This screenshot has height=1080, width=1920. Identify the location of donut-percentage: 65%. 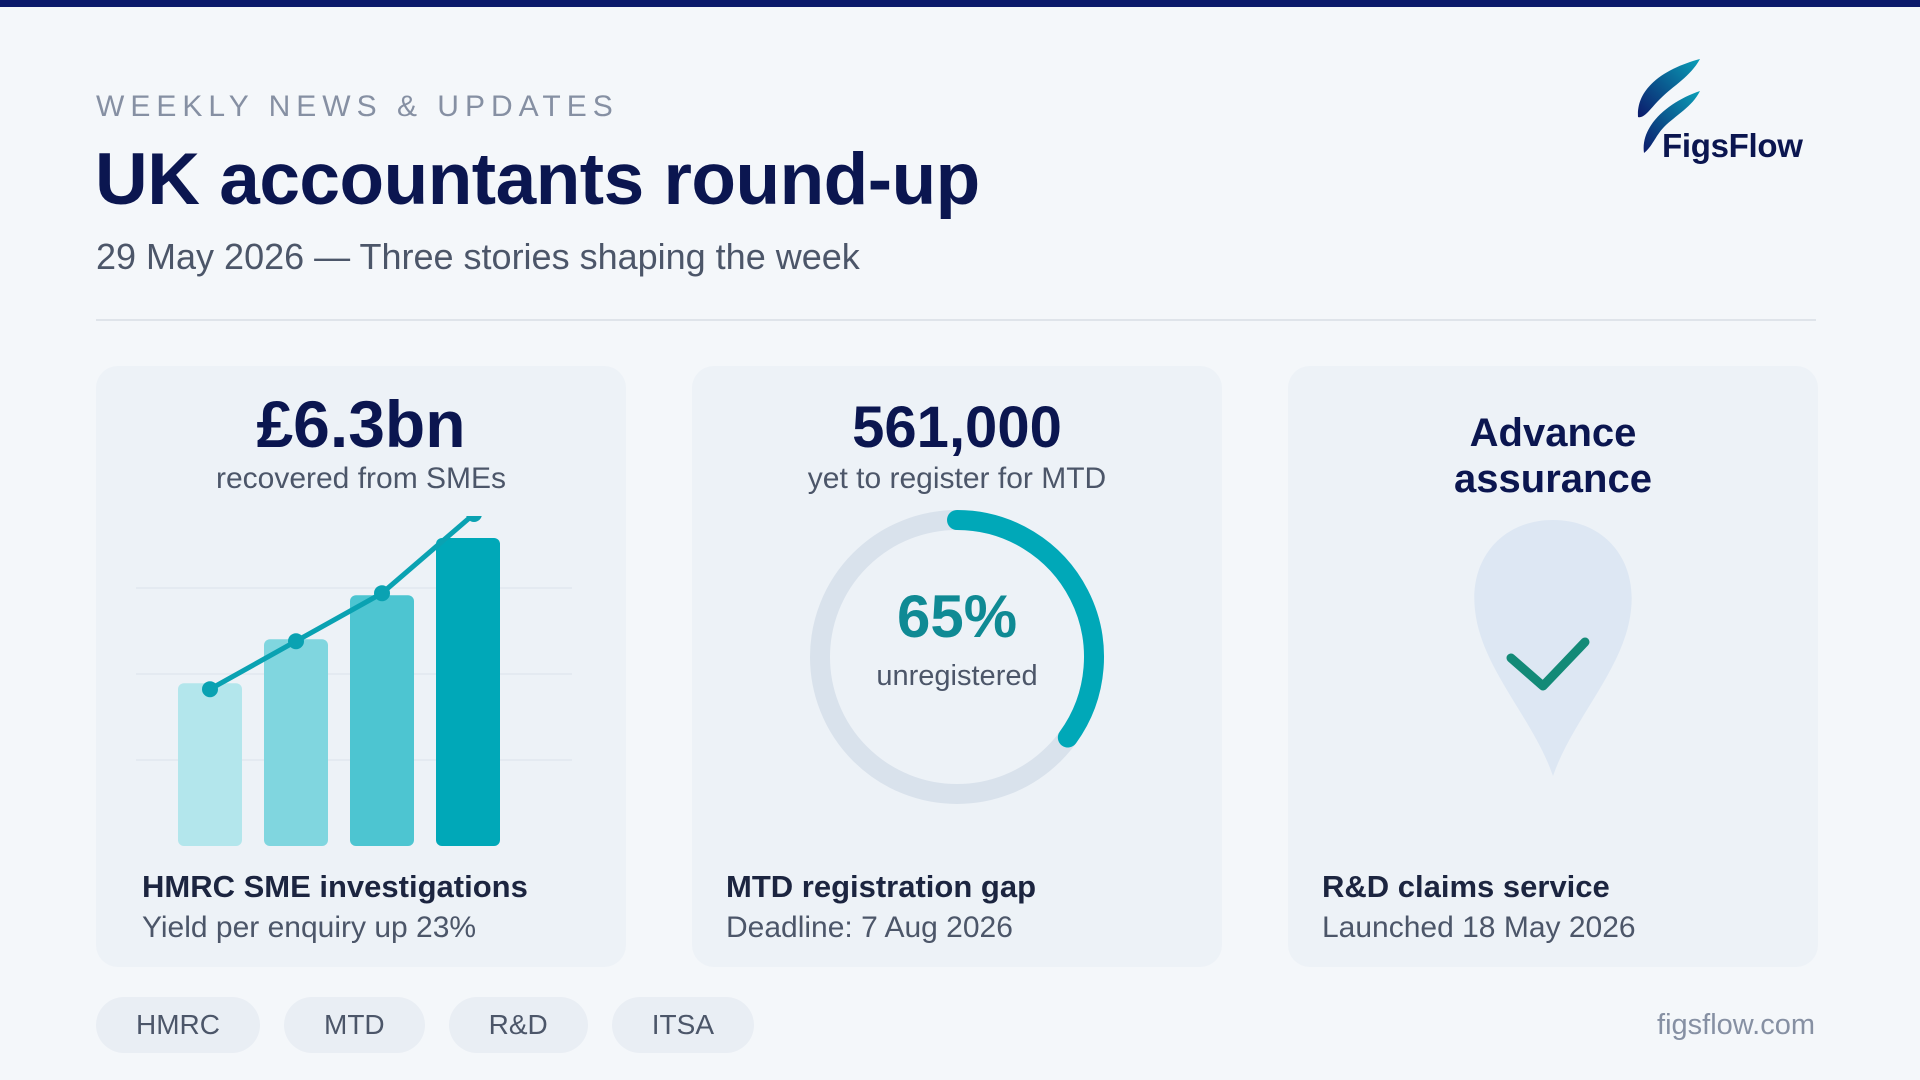
(957, 616).